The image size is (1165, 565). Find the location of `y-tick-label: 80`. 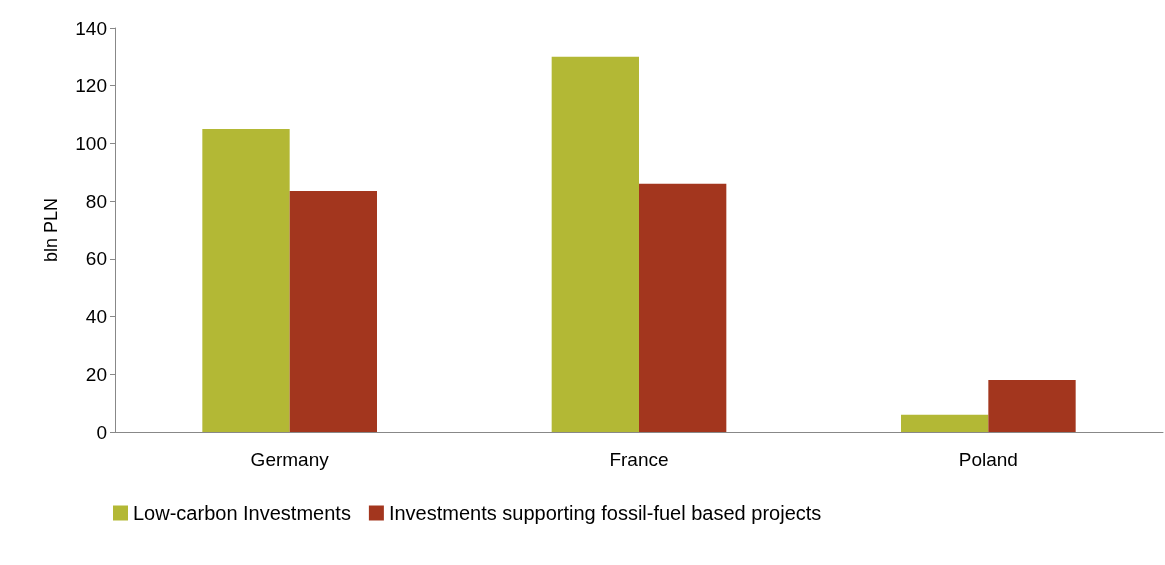

y-tick-label: 80 is located at coordinates (96, 201).